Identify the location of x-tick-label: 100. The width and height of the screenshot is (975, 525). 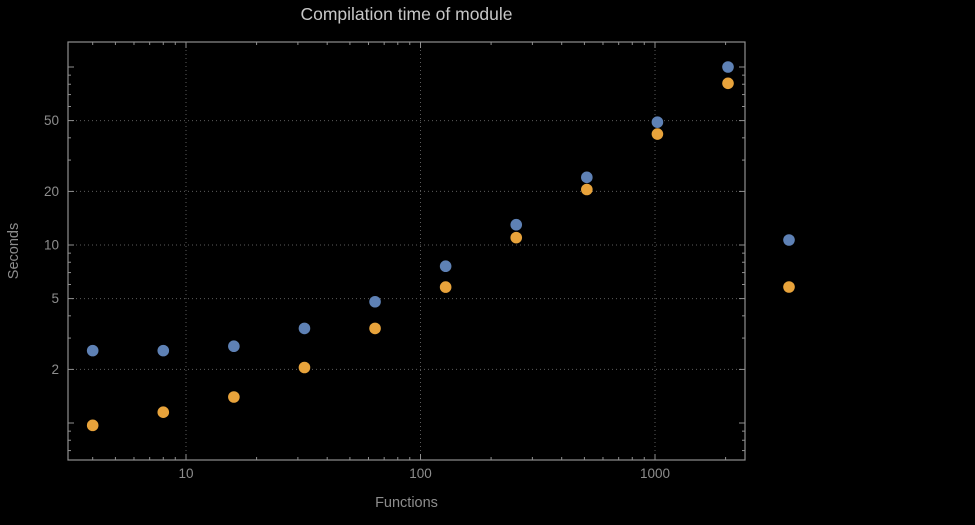
(420, 473).